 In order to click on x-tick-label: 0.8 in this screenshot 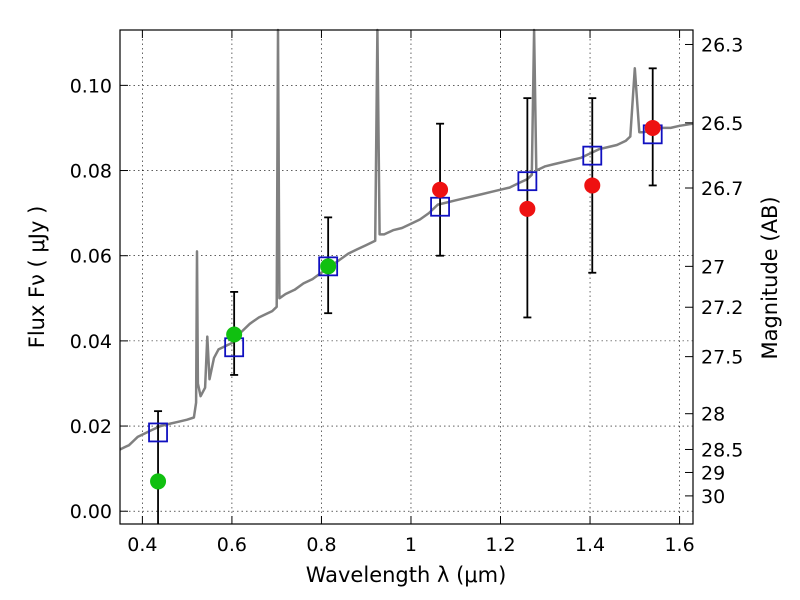, I will do `click(321, 545)`.